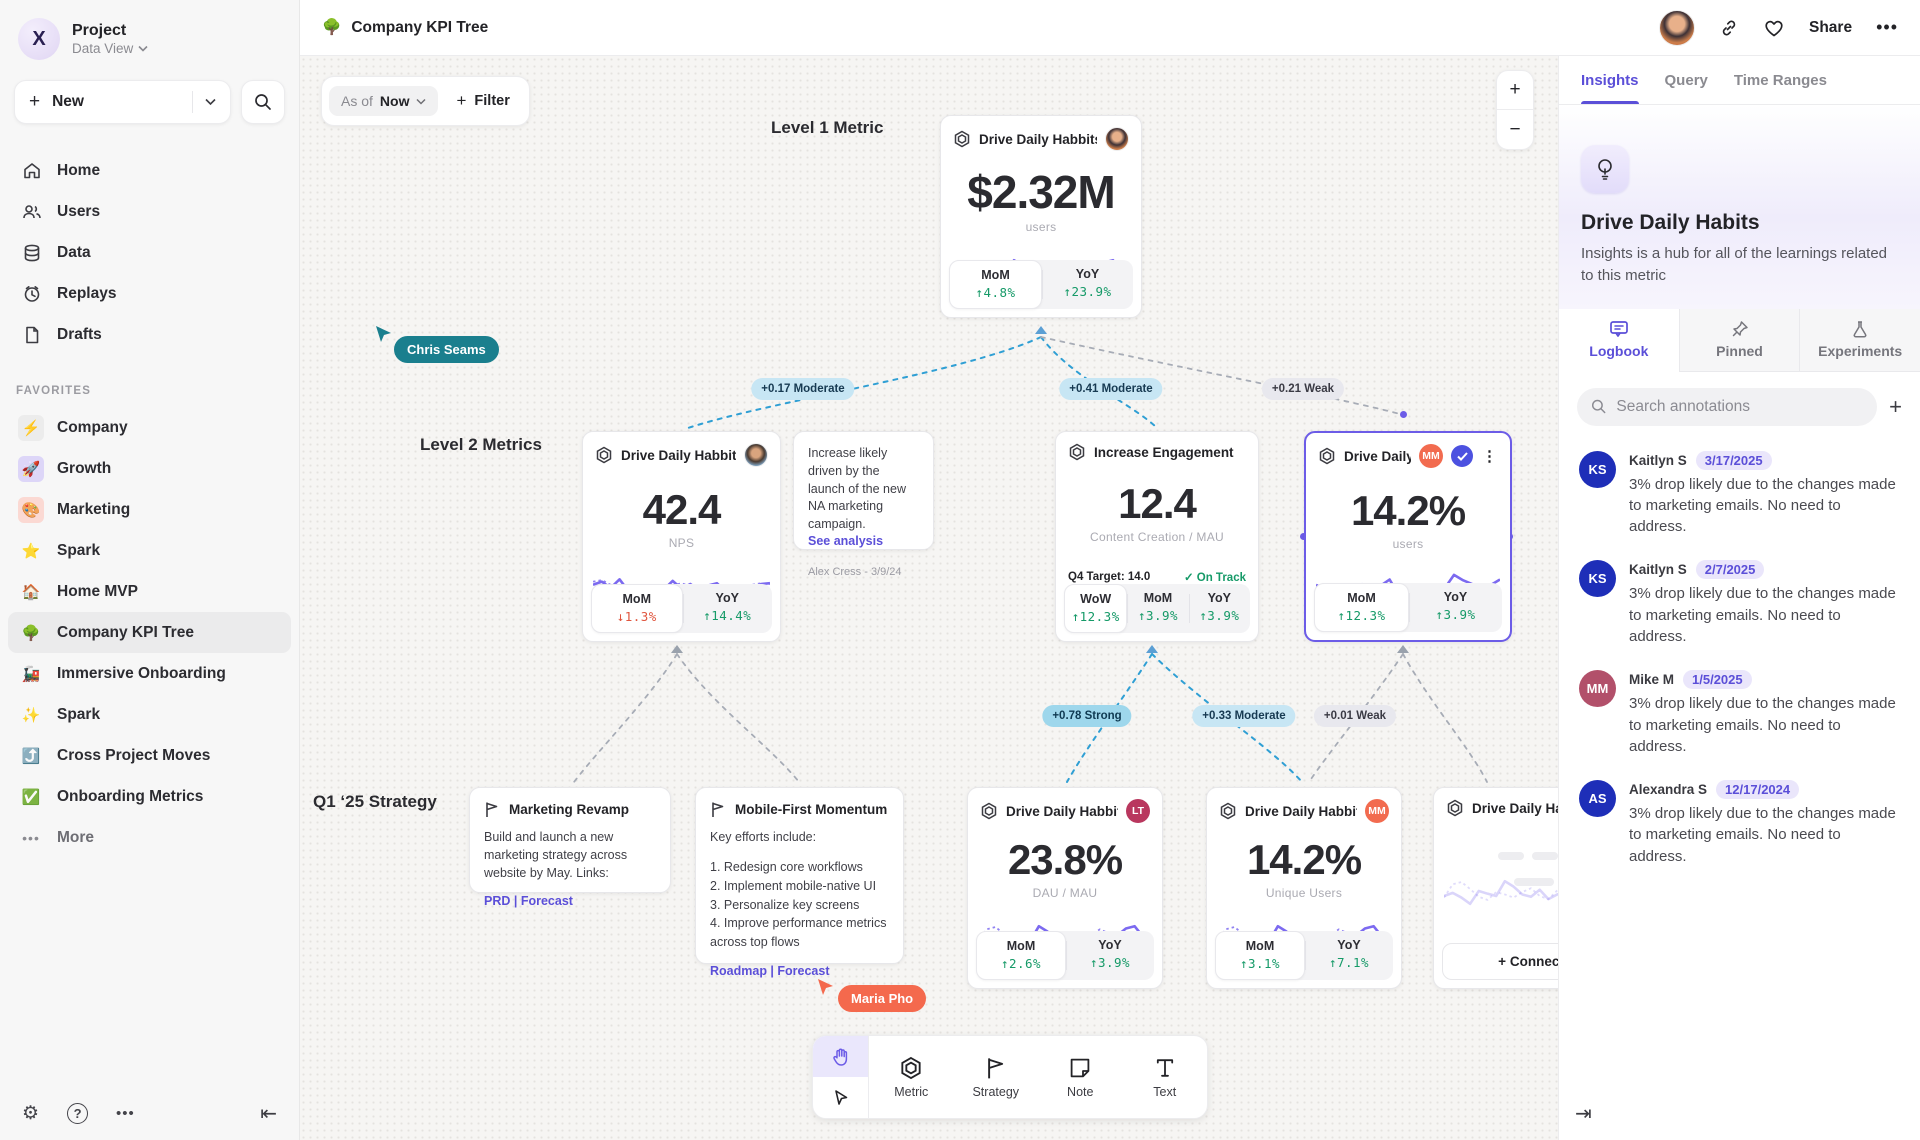 Image resolution: width=1920 pixels, height=1140 pixels. Describe the element at coordinates (1489, 456) in the screenshot. I see `card-menu-icon: ⋮` at that location.